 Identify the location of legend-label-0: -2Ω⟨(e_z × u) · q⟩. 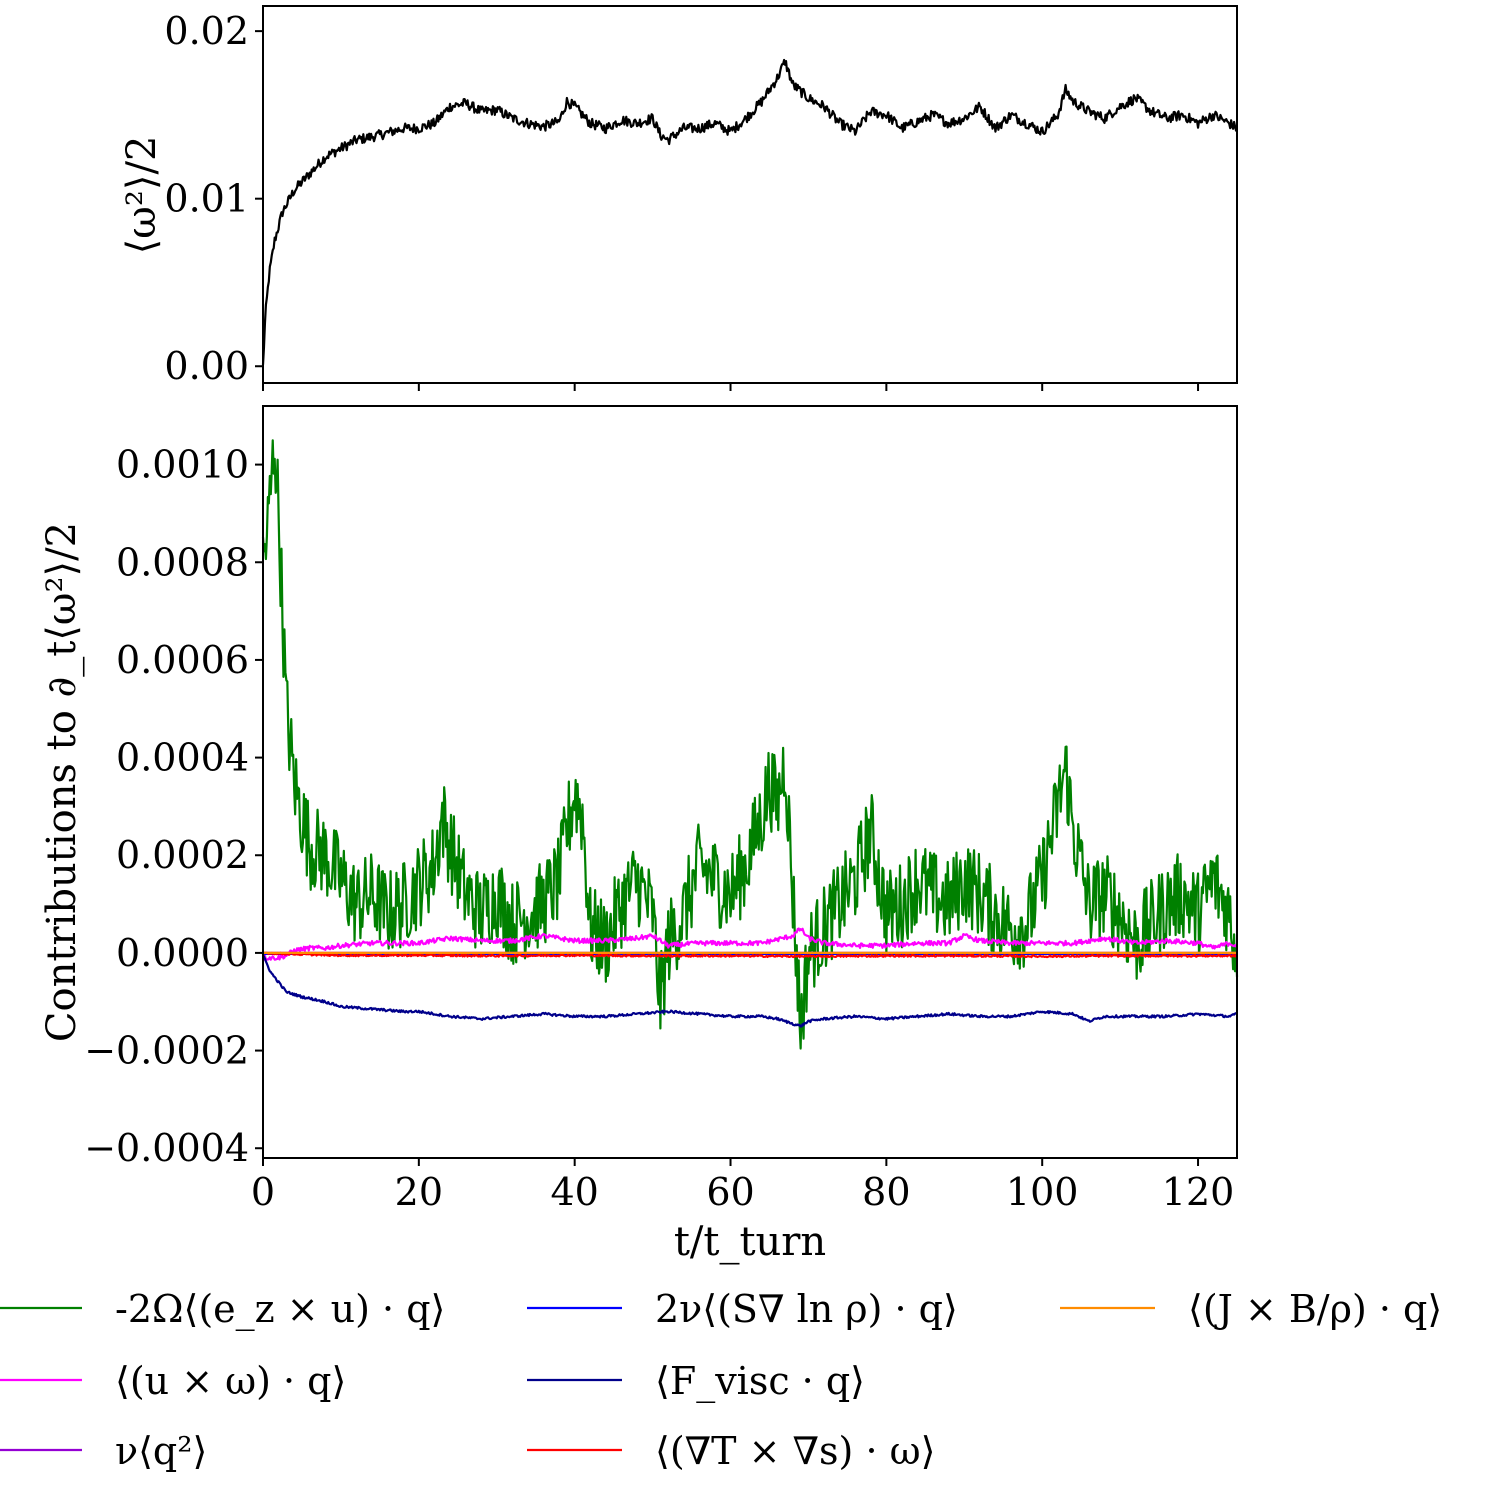
(280, 1309).